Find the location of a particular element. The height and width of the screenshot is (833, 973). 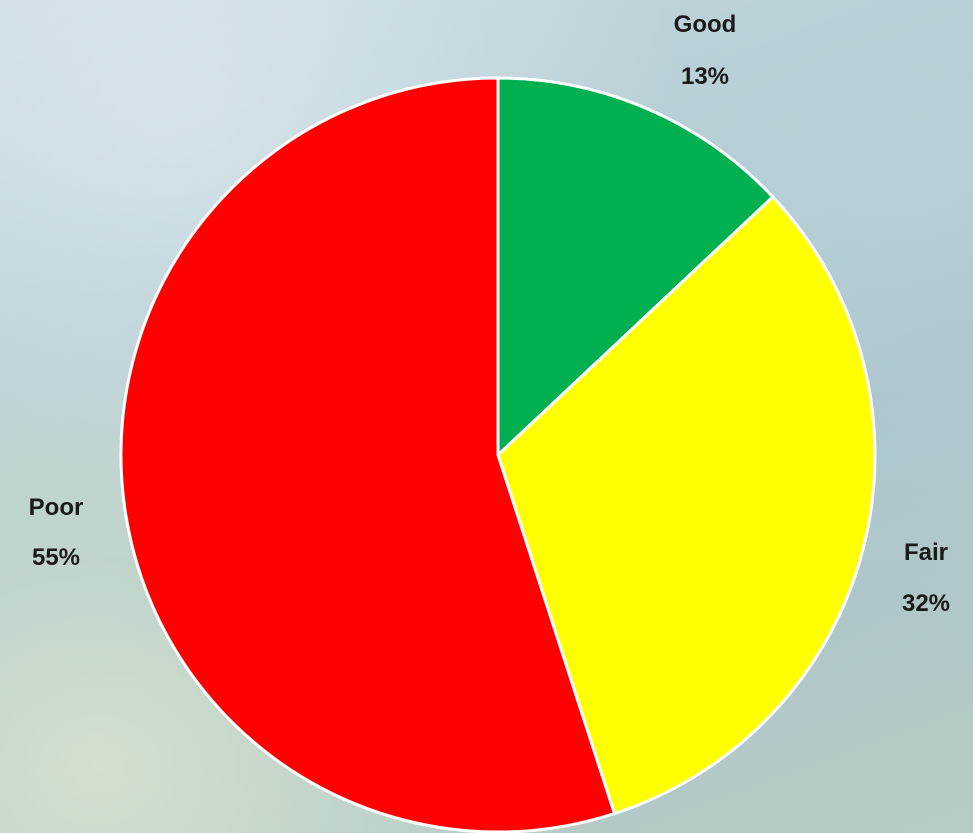

pie-label-percent: 55% is located at coordinates (56, 557).